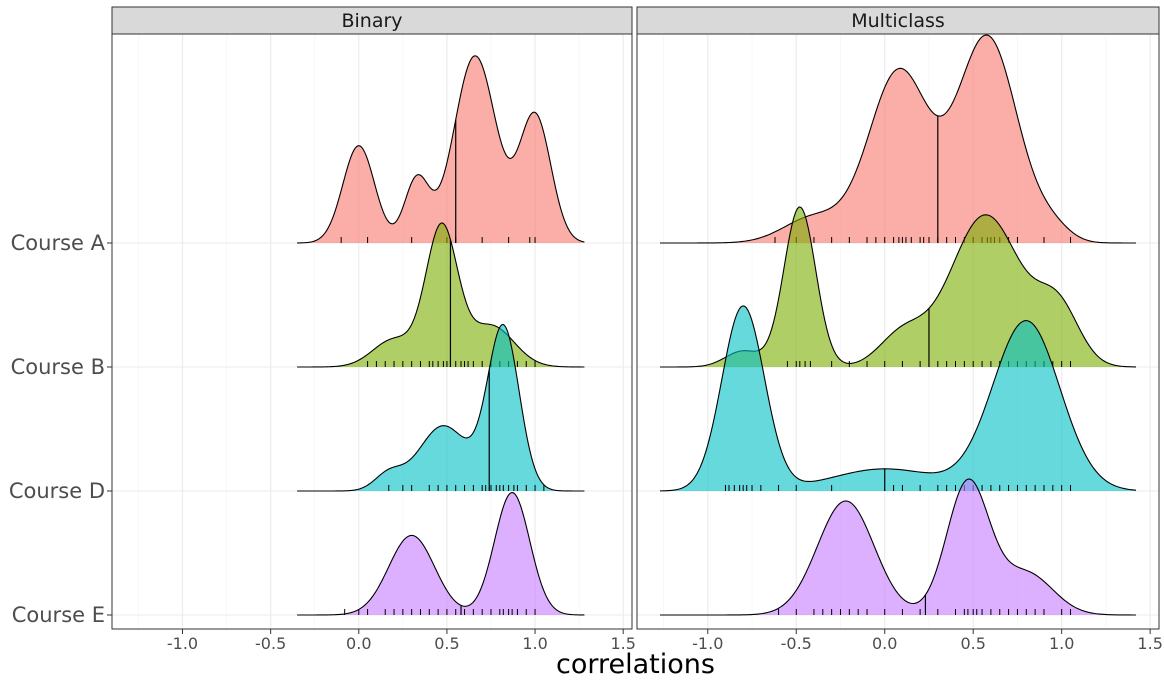 The width and height of the screenshot is (1164, 681). I want to click on ridge-course-d, so click(441, 407).